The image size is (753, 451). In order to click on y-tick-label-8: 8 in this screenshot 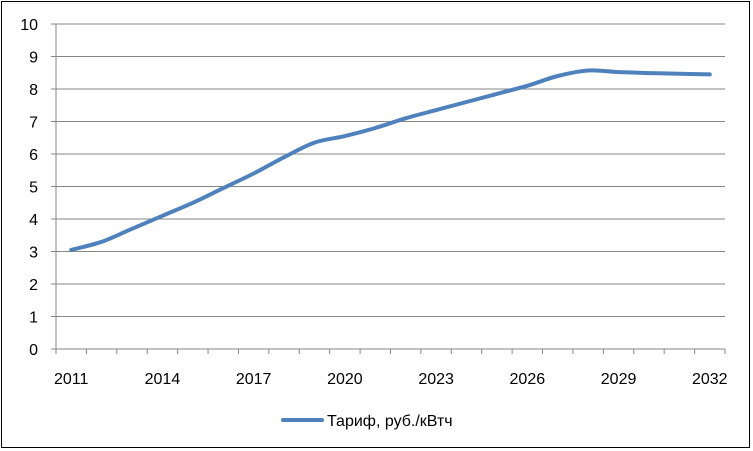, I will do `click(33, 90)`.